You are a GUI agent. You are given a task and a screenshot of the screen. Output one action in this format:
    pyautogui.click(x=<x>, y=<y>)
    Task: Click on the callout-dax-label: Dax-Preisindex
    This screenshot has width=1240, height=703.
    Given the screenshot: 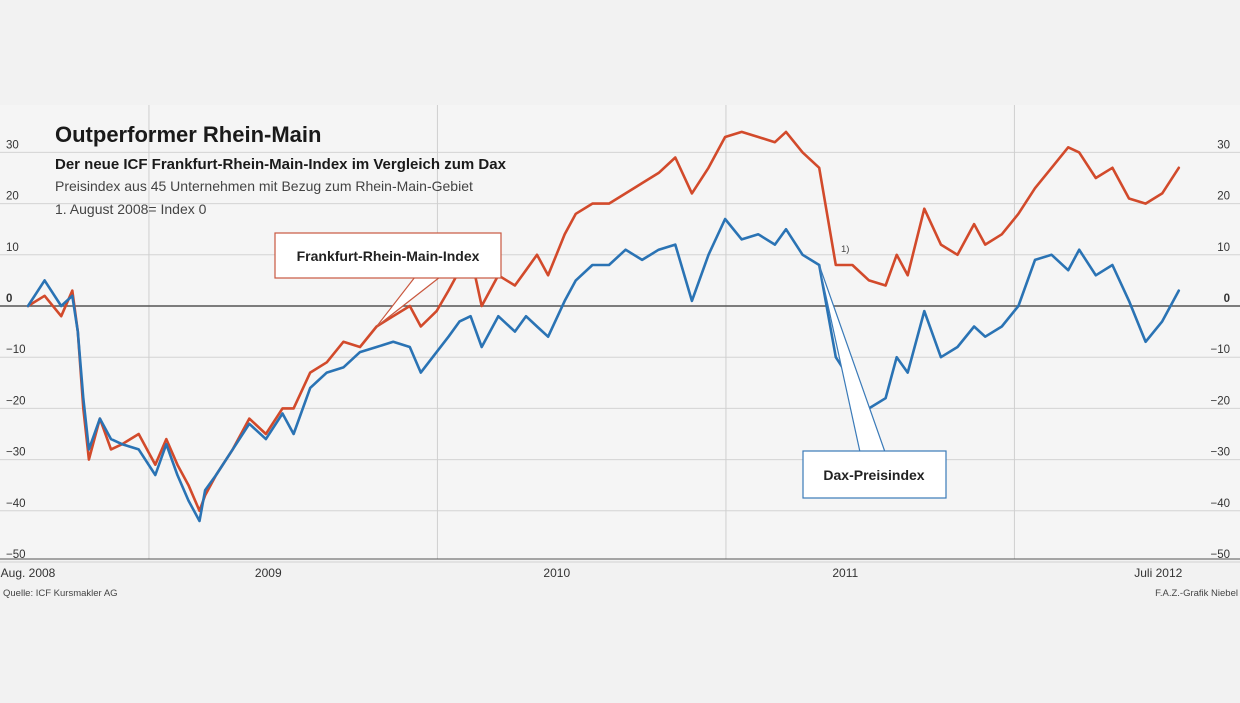 What is the action you would take?
    pyautogui.click(x=873, y=475)
    